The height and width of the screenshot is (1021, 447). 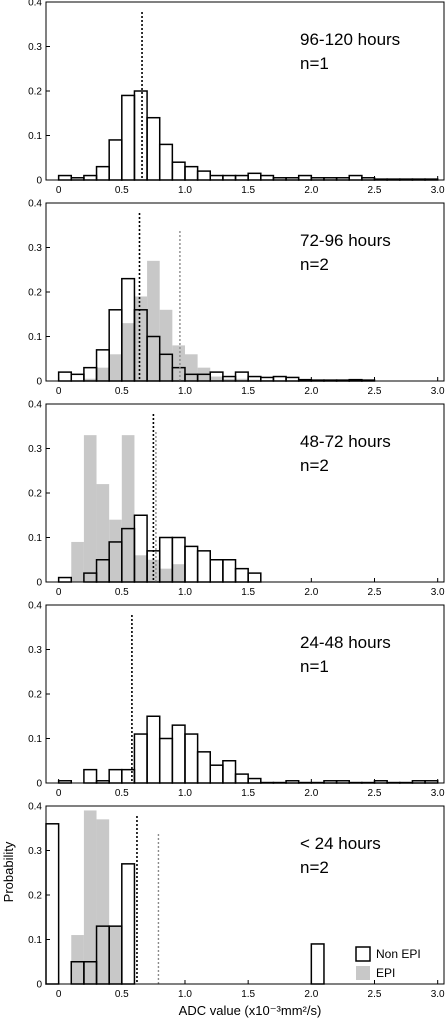 I want to click on y-axis-title: Probability, so click(x=8, y=871).